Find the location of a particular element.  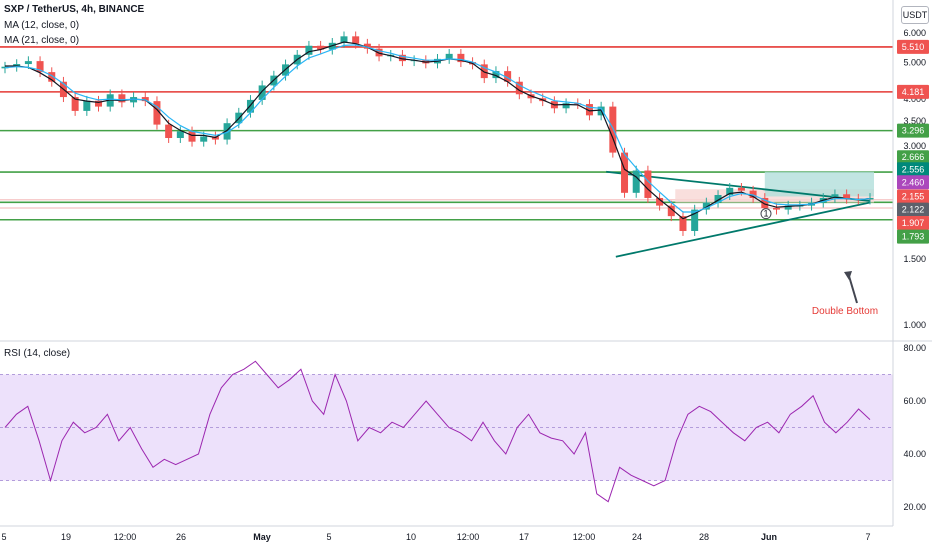

ma12-legend: MA (12, close, 0) is located at coordinates (42, 25).